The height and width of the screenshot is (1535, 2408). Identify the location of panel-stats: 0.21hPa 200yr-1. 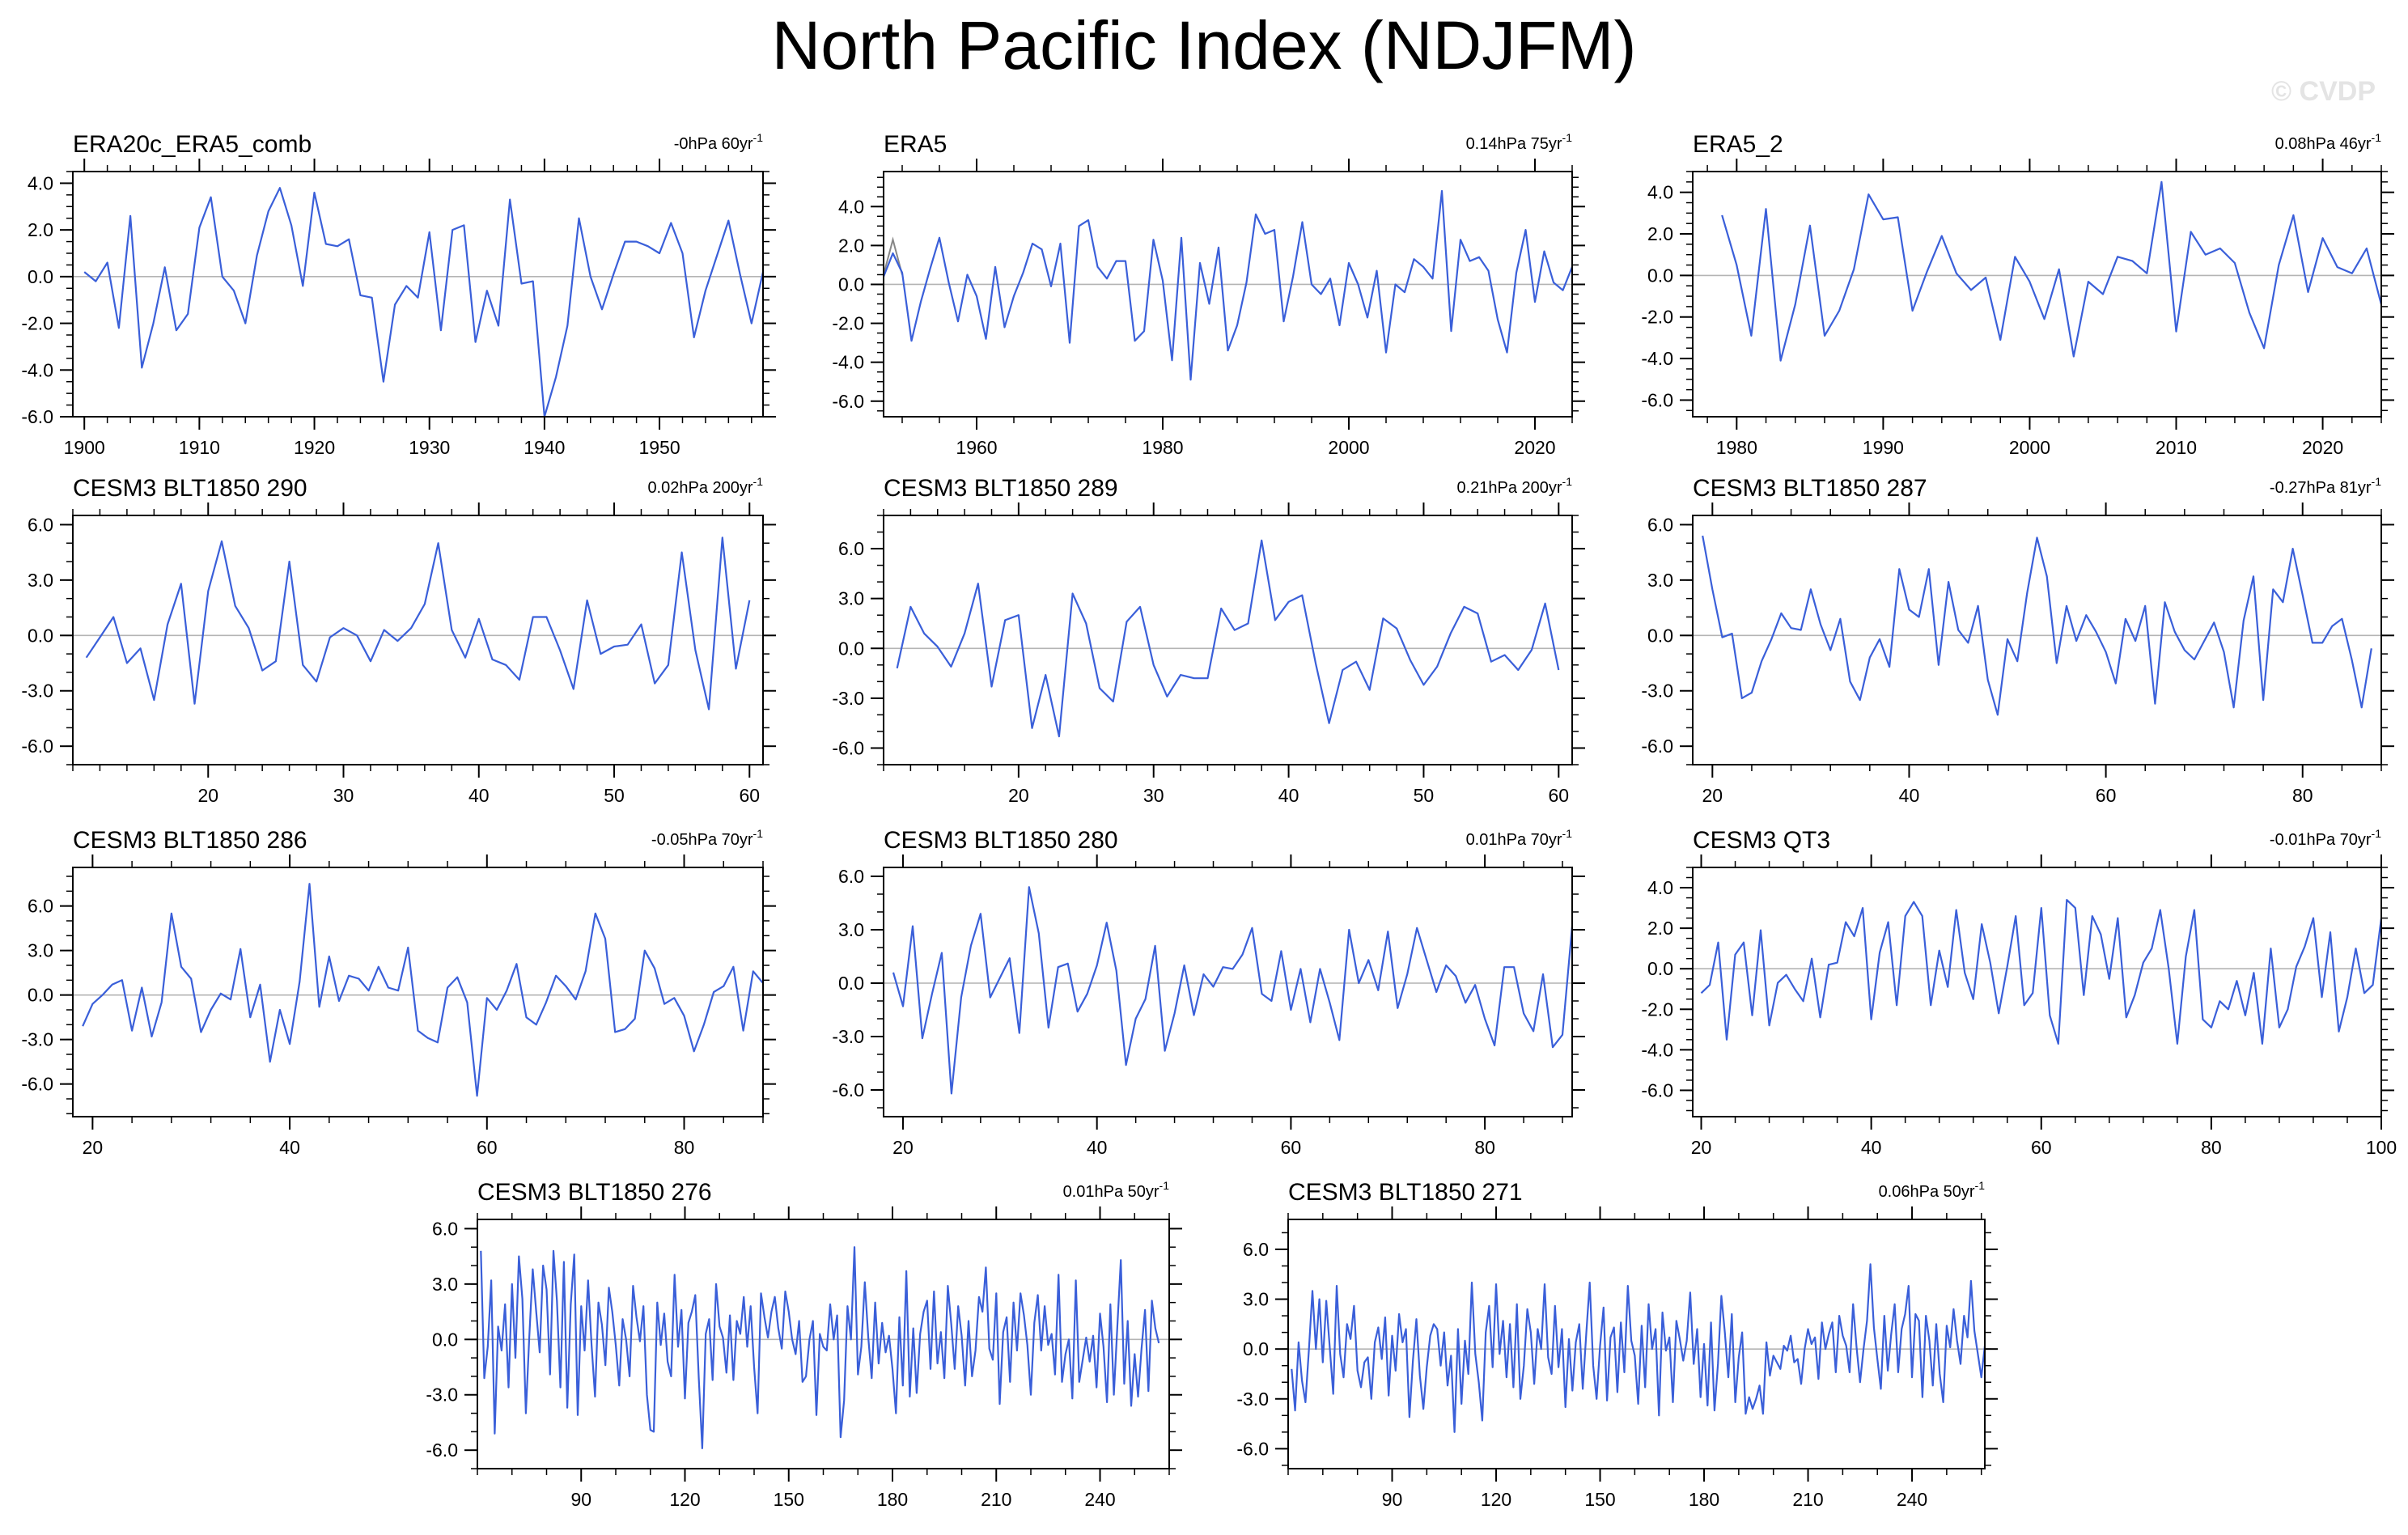
(1514, 486).